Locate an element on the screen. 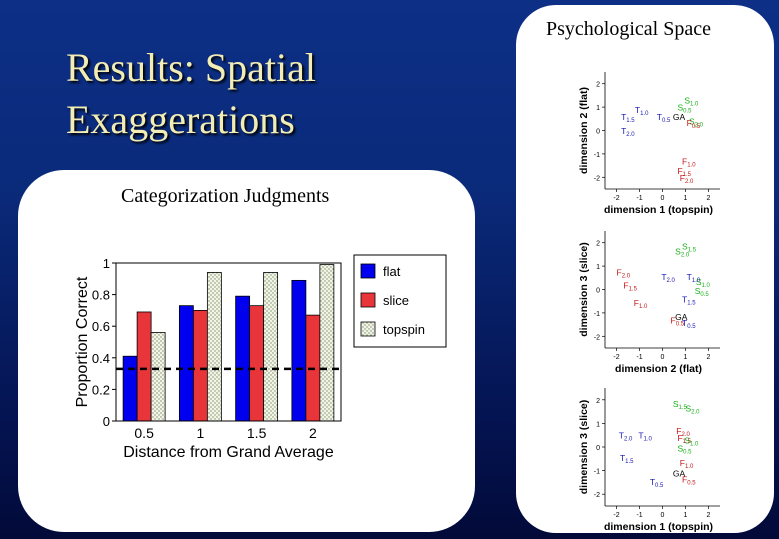  slide-title-line-1: Results: Spatial is located at coordinates (191, 67).